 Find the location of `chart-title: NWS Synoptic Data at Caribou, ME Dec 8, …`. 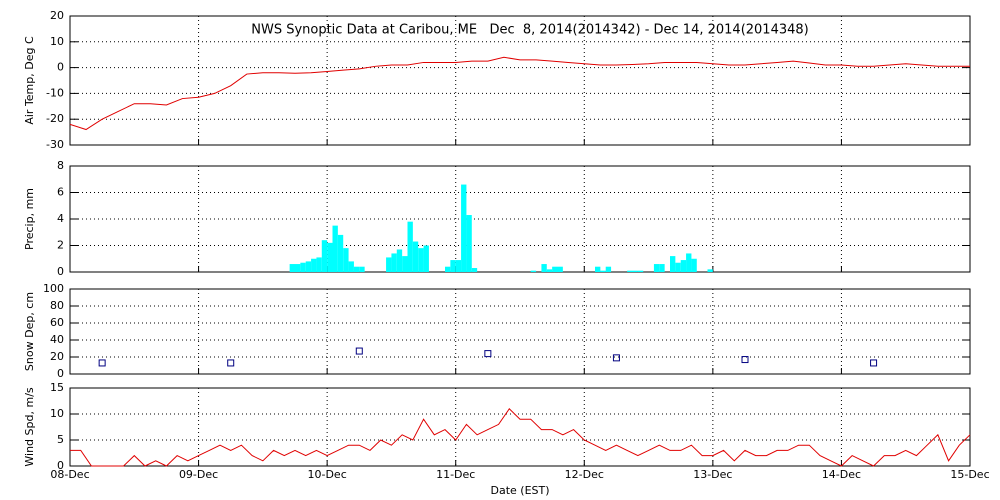

chart-title: NWS Synoptic Data at Caribou, ME Dec 8, … is located at coordinates (530, 30).